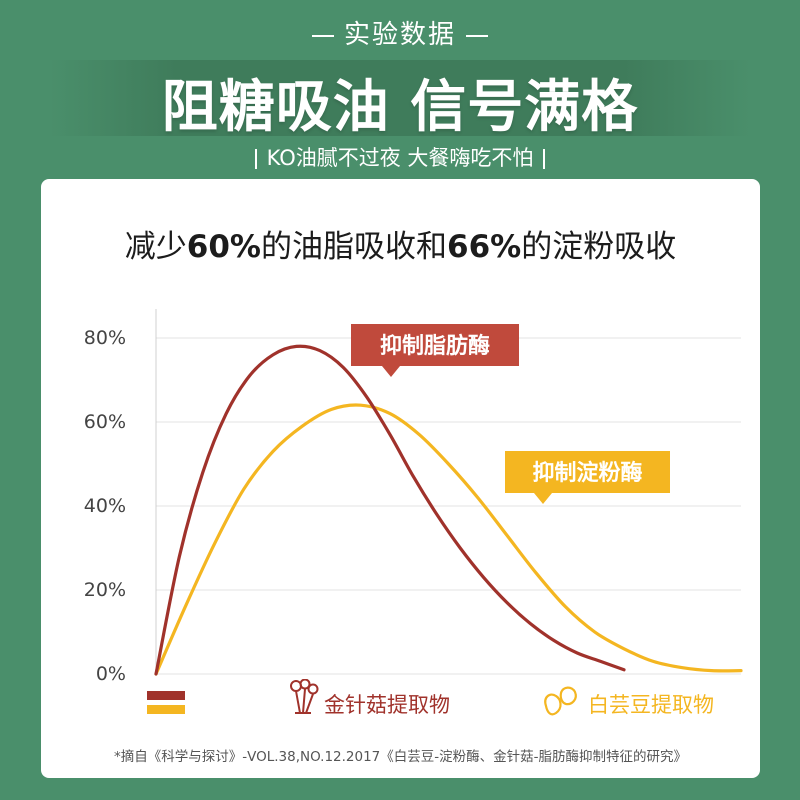 The width and height of the screenshot is (800, 800). I want to click on callout-lipase-pointer, so click(391, 371).